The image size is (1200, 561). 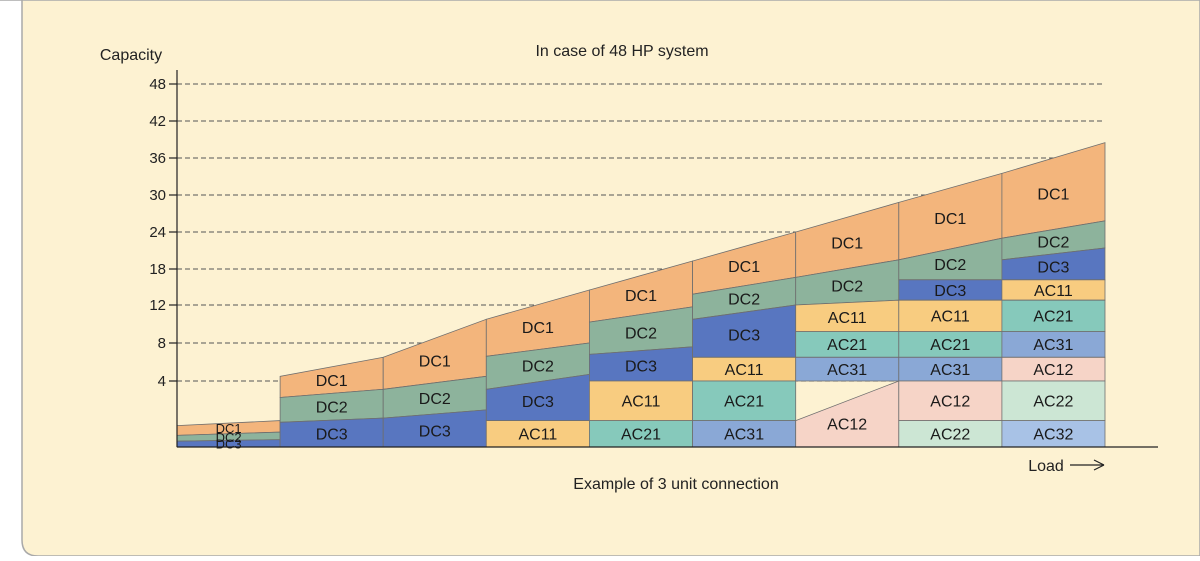 What do you see at coordinates (162, 381) in the screenshot?
I see `y-tick-label: 4` at bounding box center [162, 381].